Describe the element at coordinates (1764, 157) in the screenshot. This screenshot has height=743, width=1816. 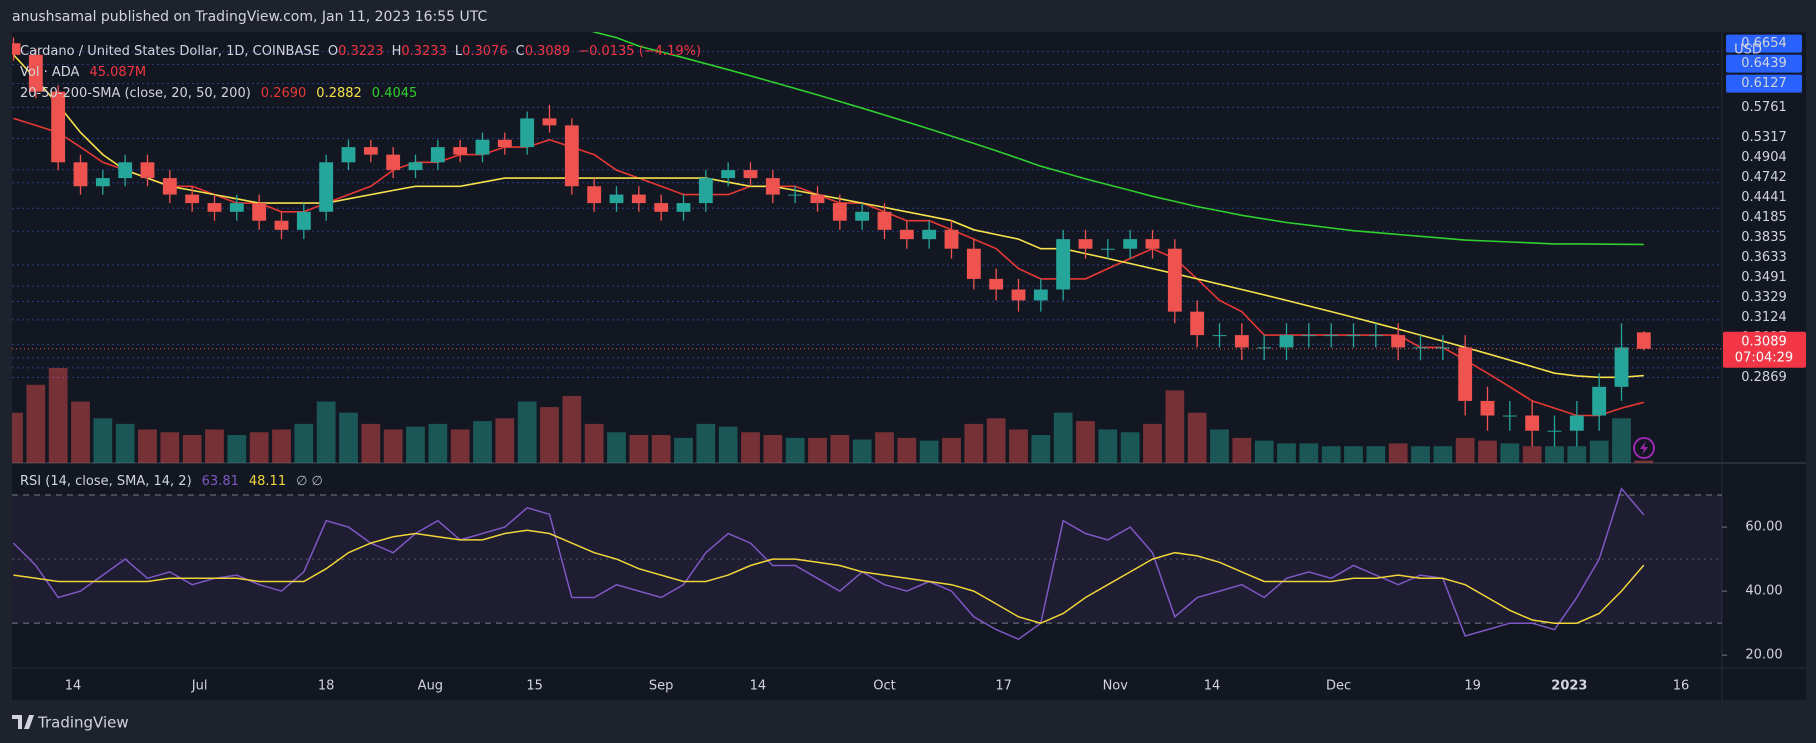
I see `y-tick-label: 0.4904` at that location.